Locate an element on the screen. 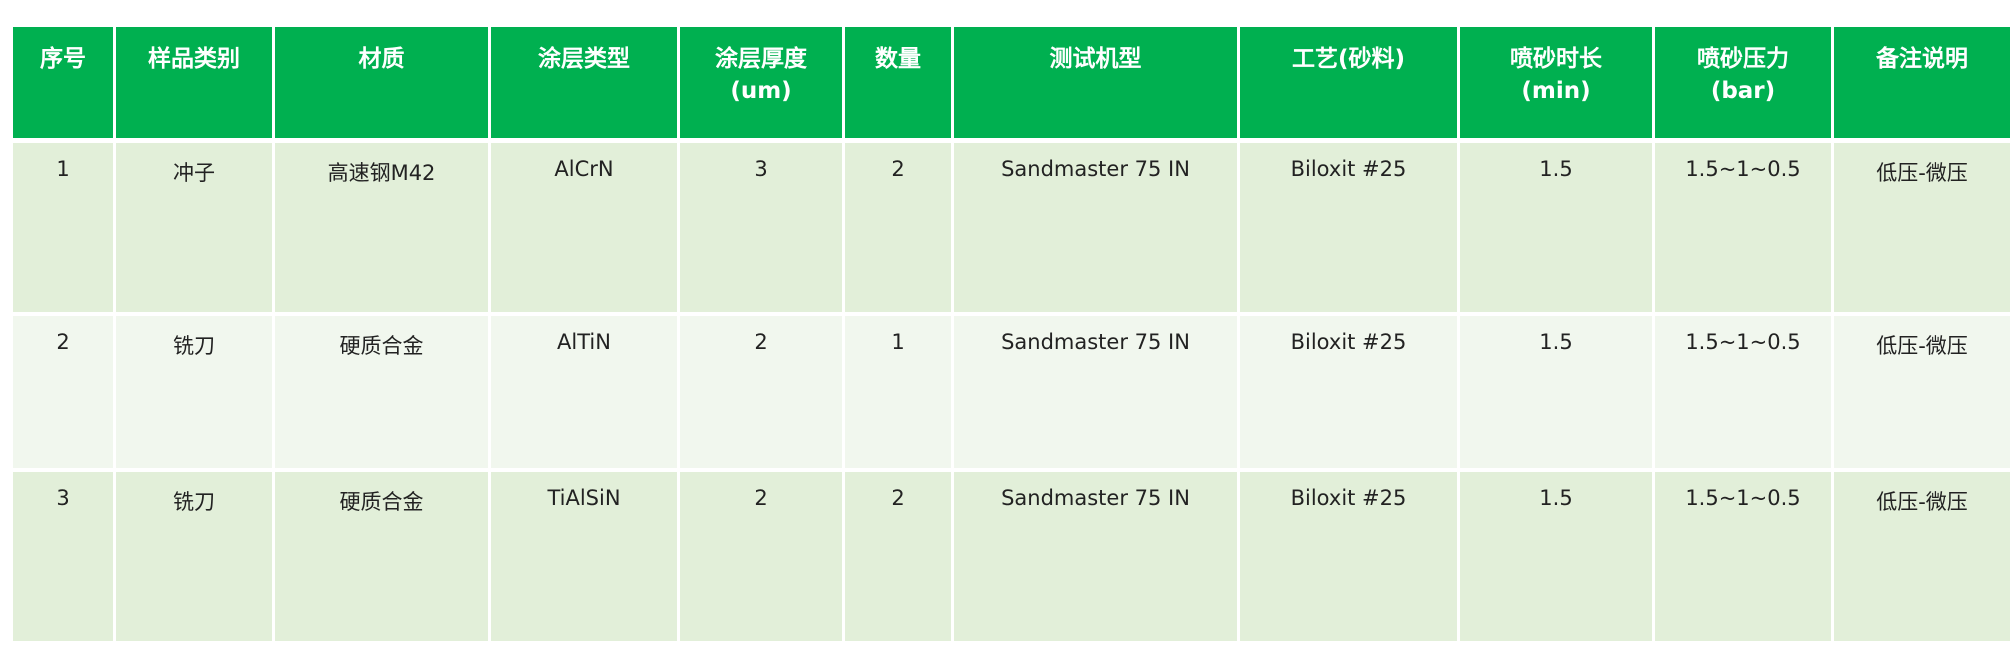 Image resolution: width=2015 pixels, height=645 pixels. column-header-index: 序号 is located at coordinates (63, 85).